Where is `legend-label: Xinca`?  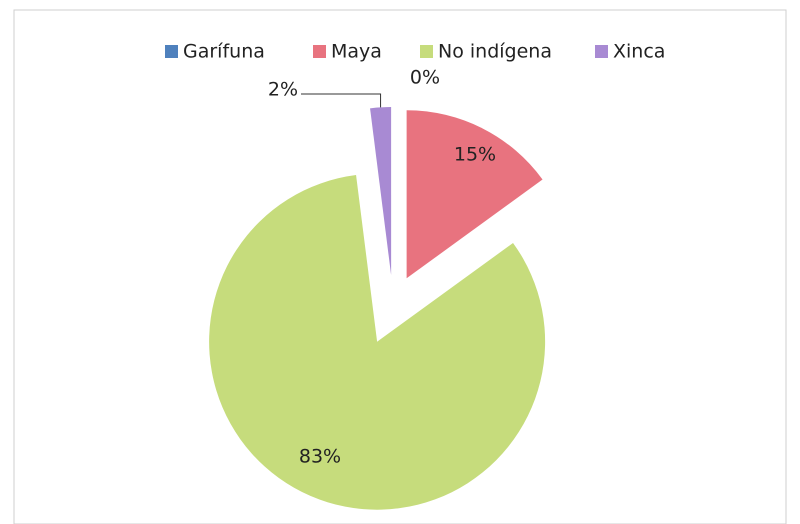
legend-label: Xinca is located at coordinates (639, 52).